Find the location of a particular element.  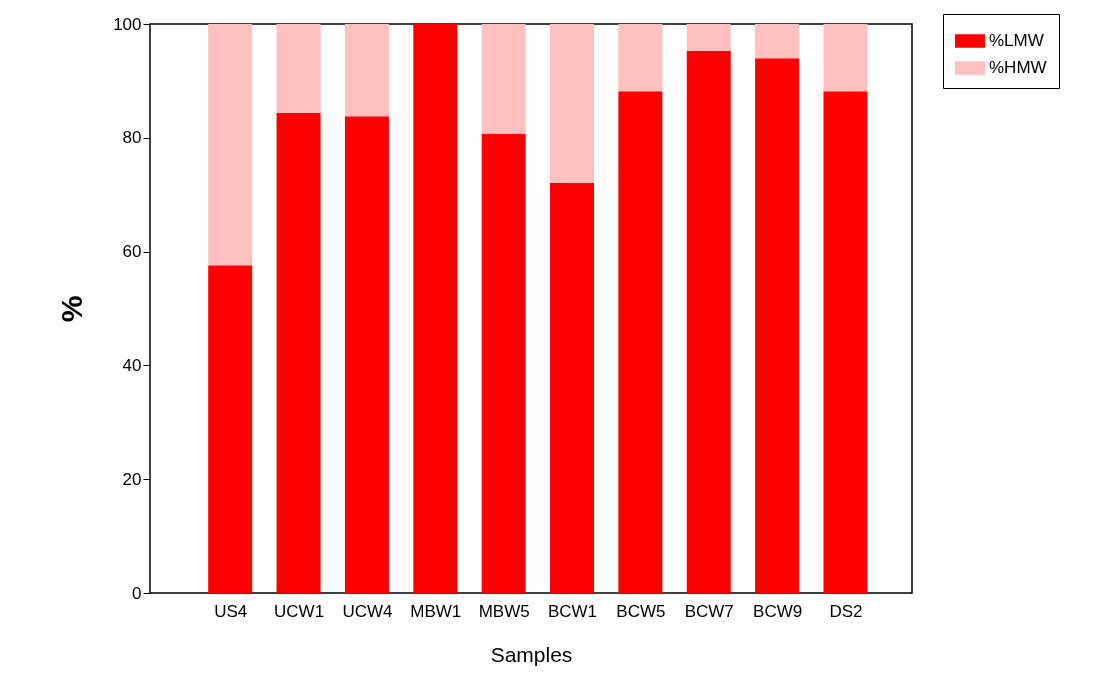

y-tick-label: 20 is located at coordinates (132, 479).